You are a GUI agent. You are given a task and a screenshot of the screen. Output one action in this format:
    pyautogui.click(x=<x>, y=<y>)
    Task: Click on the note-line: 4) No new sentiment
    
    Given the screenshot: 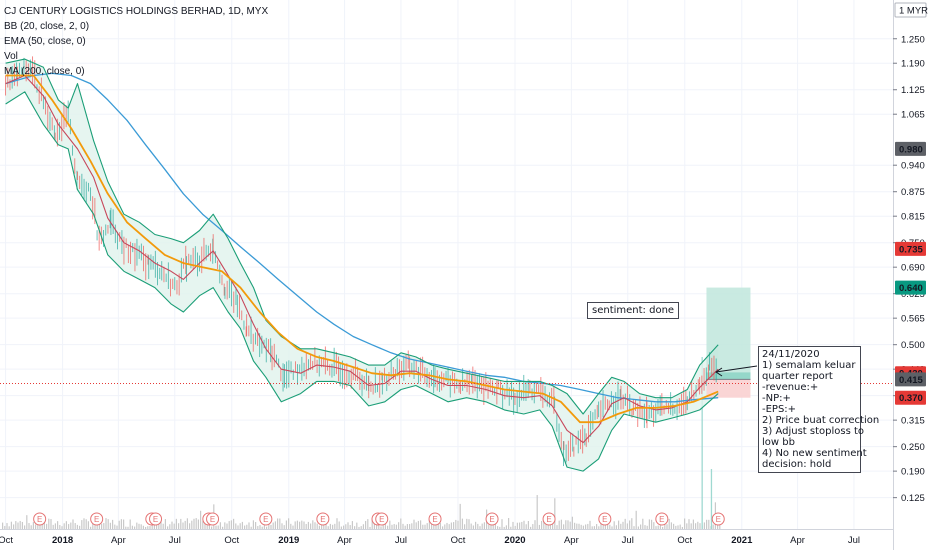 What is the action you would take?
    pyautogui.click(x=814, y=453)
    